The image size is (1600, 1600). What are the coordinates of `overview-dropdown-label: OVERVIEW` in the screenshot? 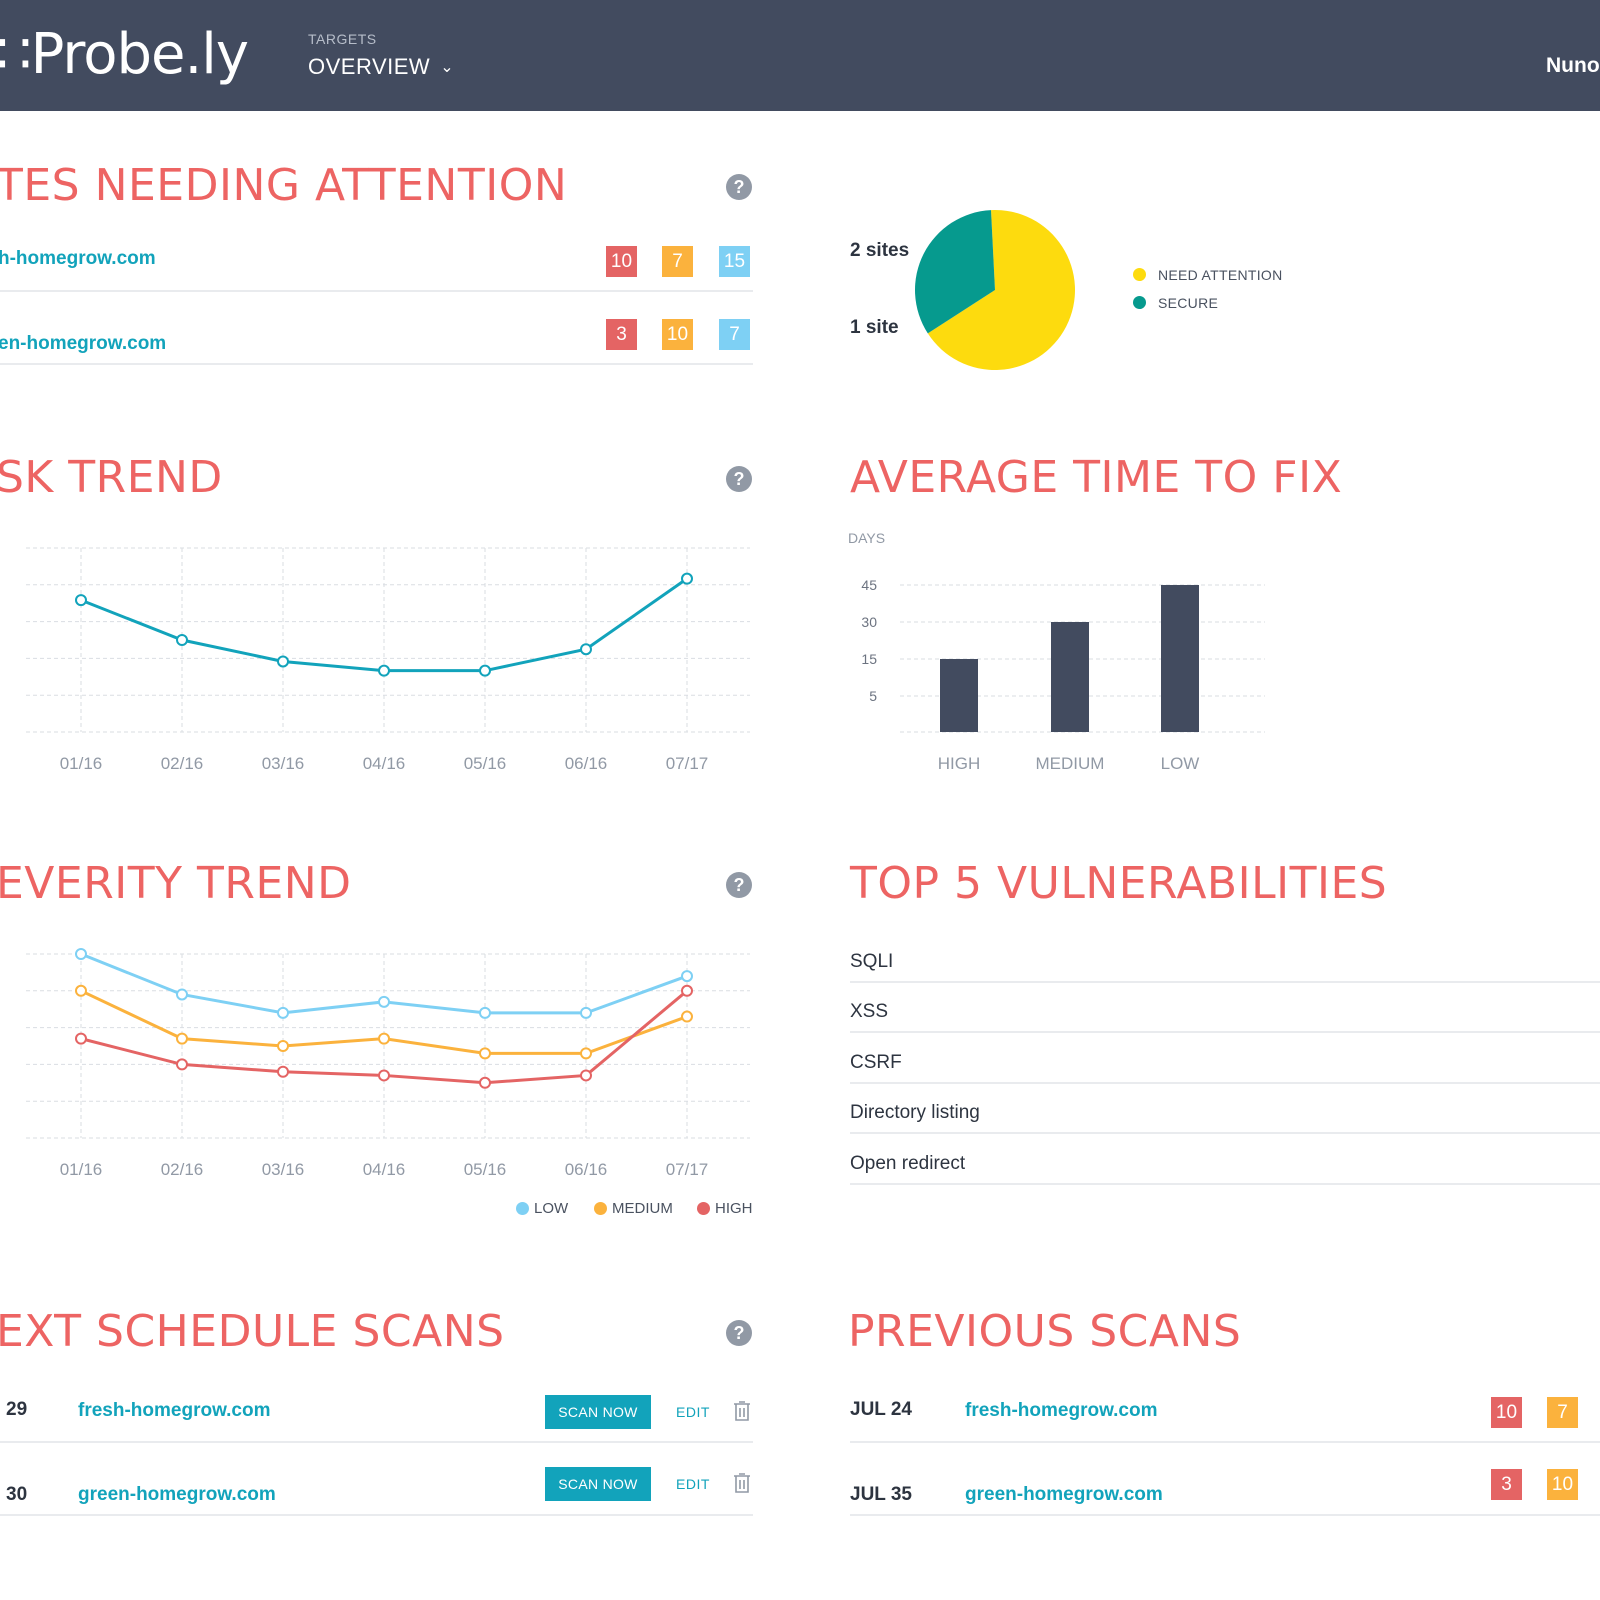 It's located at (369, 66).